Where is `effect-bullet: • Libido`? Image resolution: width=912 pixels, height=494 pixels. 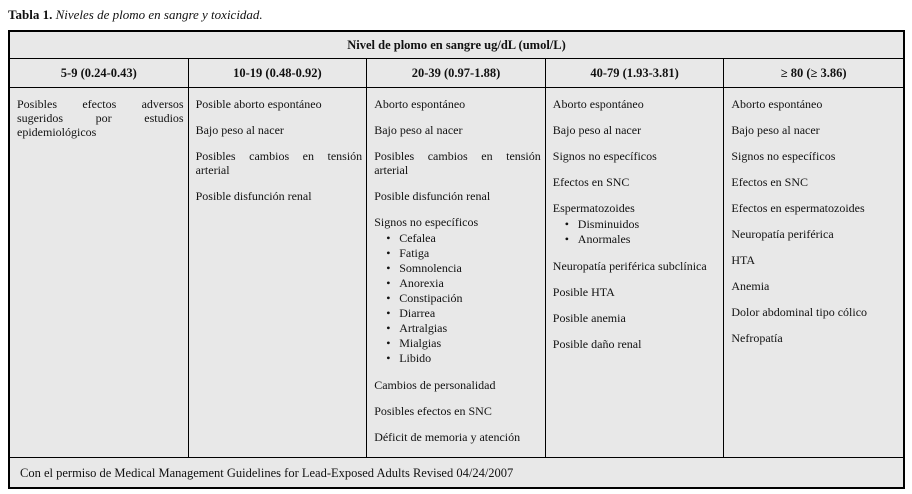 effect-bullet: • Libido is located at coordinates (463, 358).